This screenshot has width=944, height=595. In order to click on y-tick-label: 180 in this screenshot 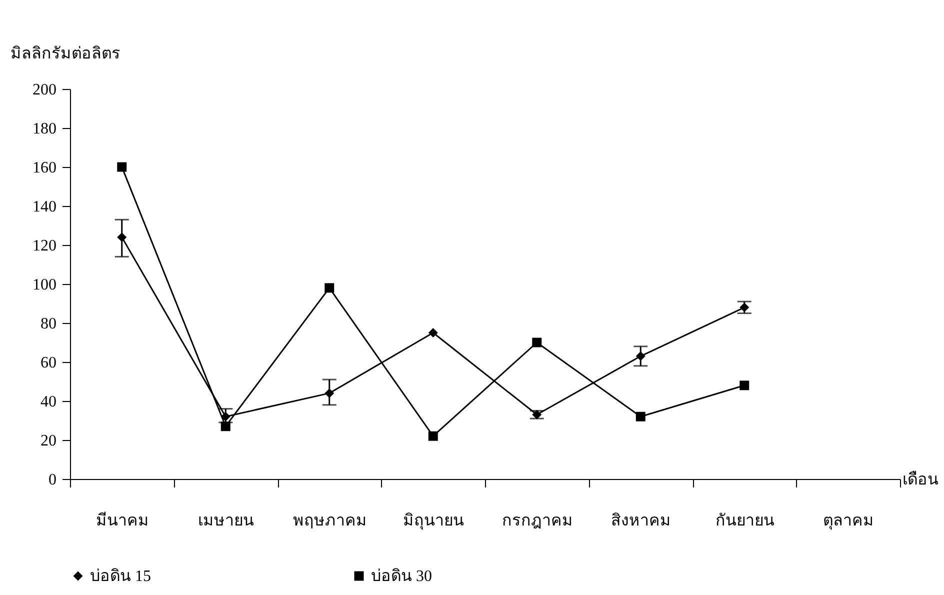, I will do `click(44, 129)`.